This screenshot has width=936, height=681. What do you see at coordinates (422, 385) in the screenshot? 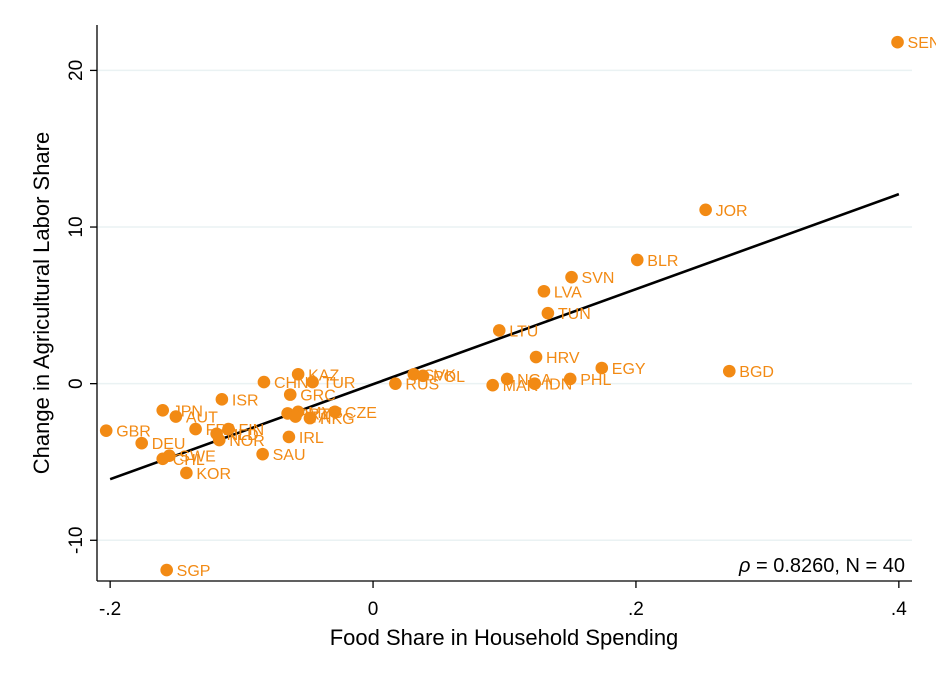
I see `point-label: RUS` at bounding box center [422, 385].